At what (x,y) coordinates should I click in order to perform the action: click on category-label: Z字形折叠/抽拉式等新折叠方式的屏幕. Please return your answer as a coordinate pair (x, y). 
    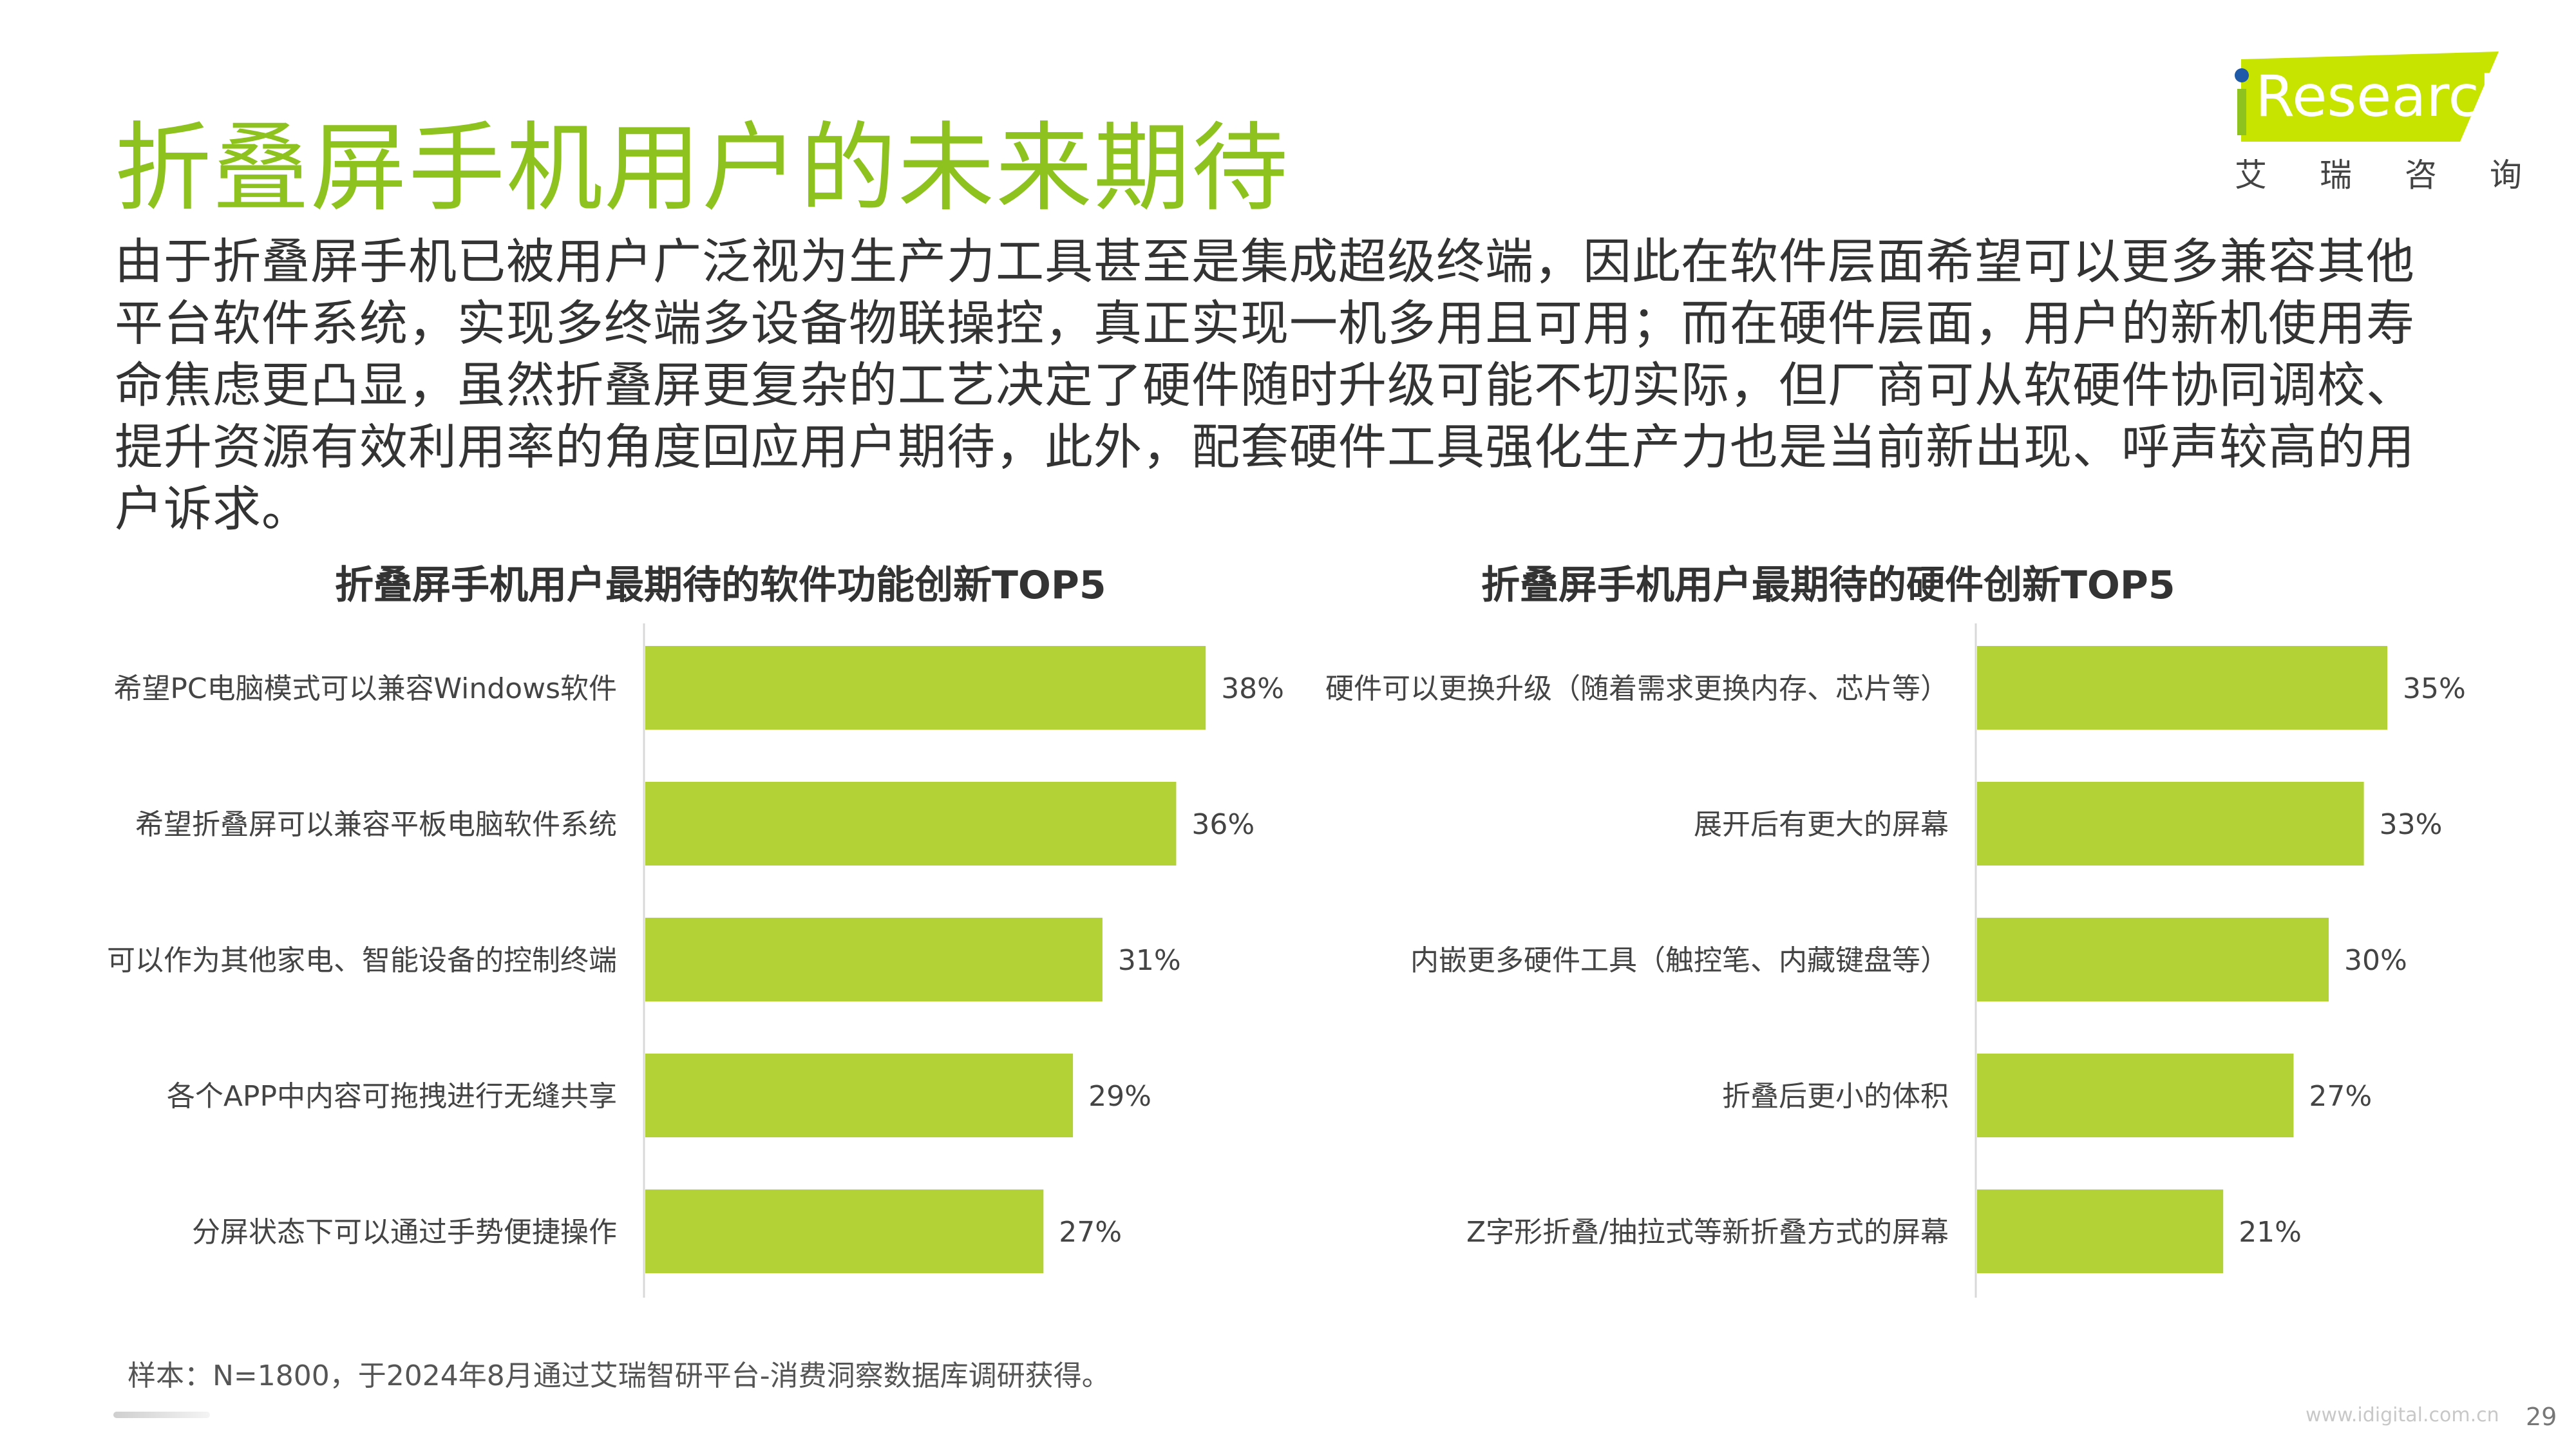
    Looking at the image, I should click on (1708, 1232).